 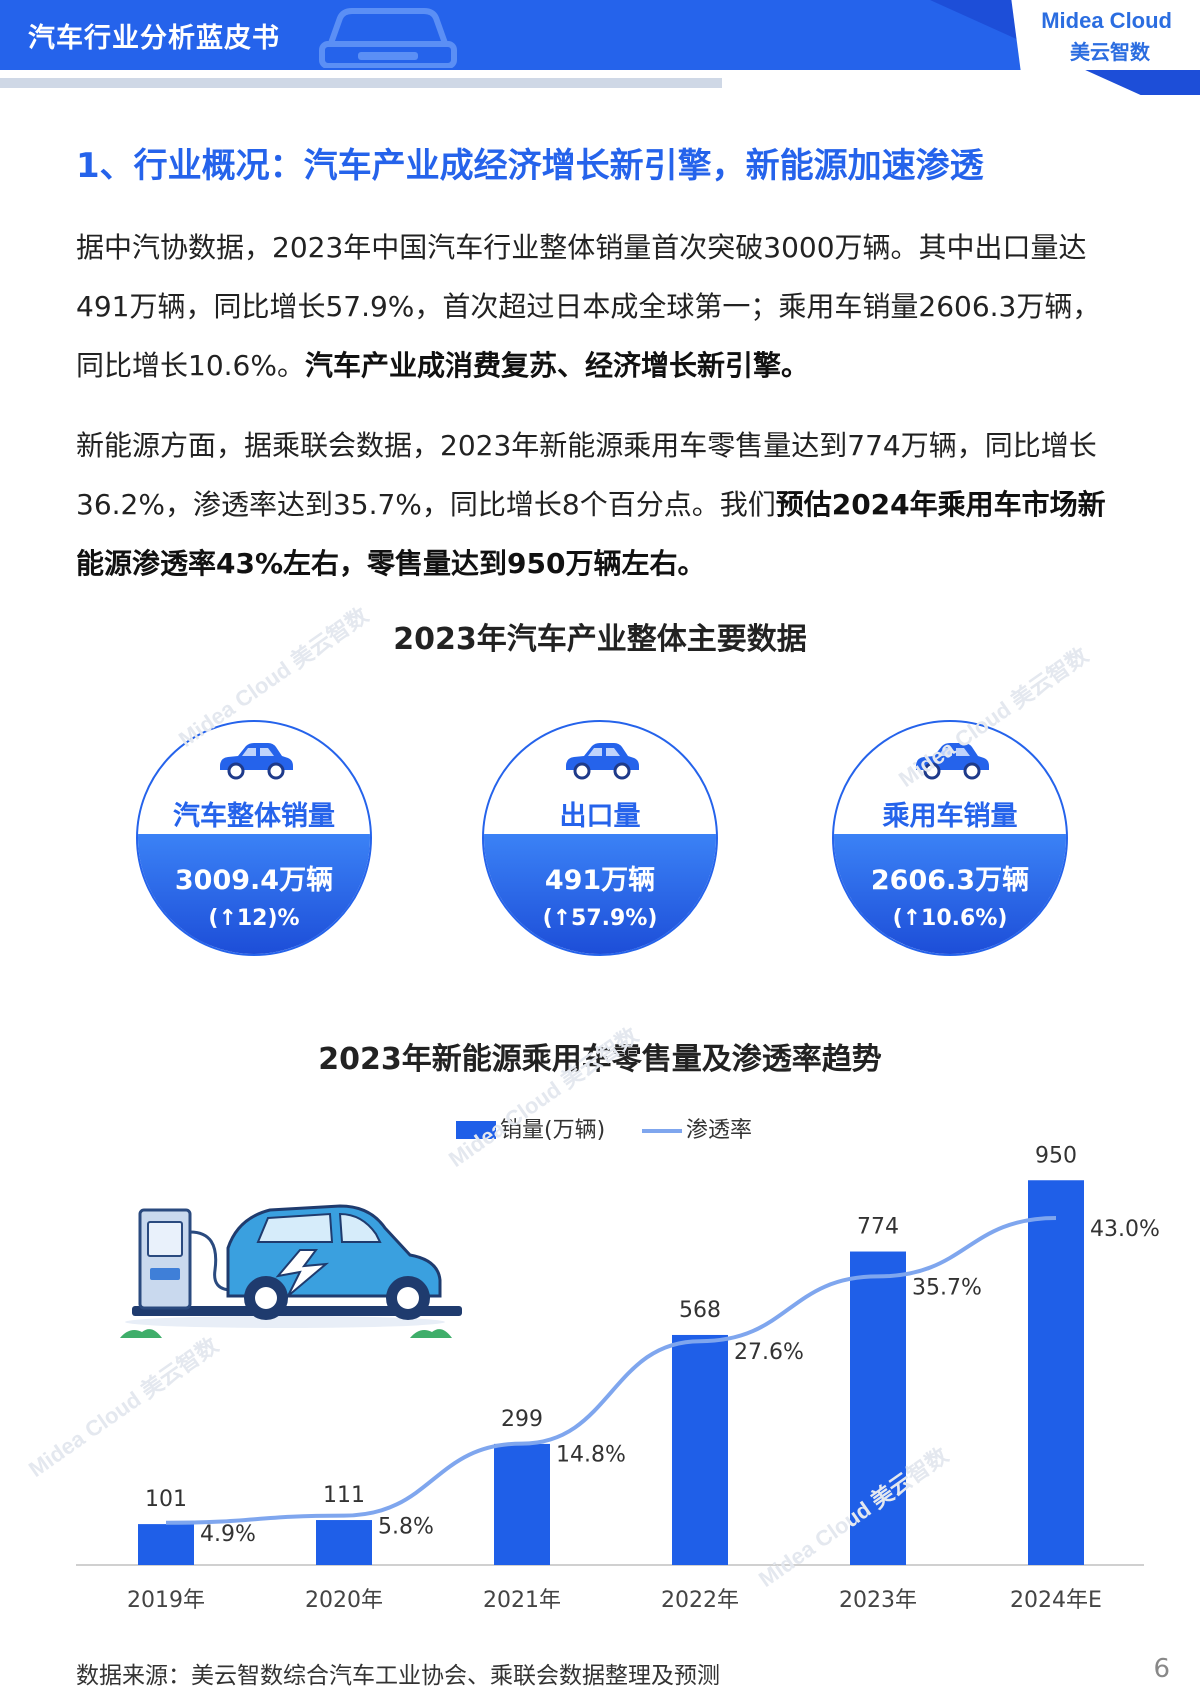 What do you see at coordinates (522, 1600) in the screenshot?
I see `x-tick-label: 2021年` at bounding box center [522, 1600].